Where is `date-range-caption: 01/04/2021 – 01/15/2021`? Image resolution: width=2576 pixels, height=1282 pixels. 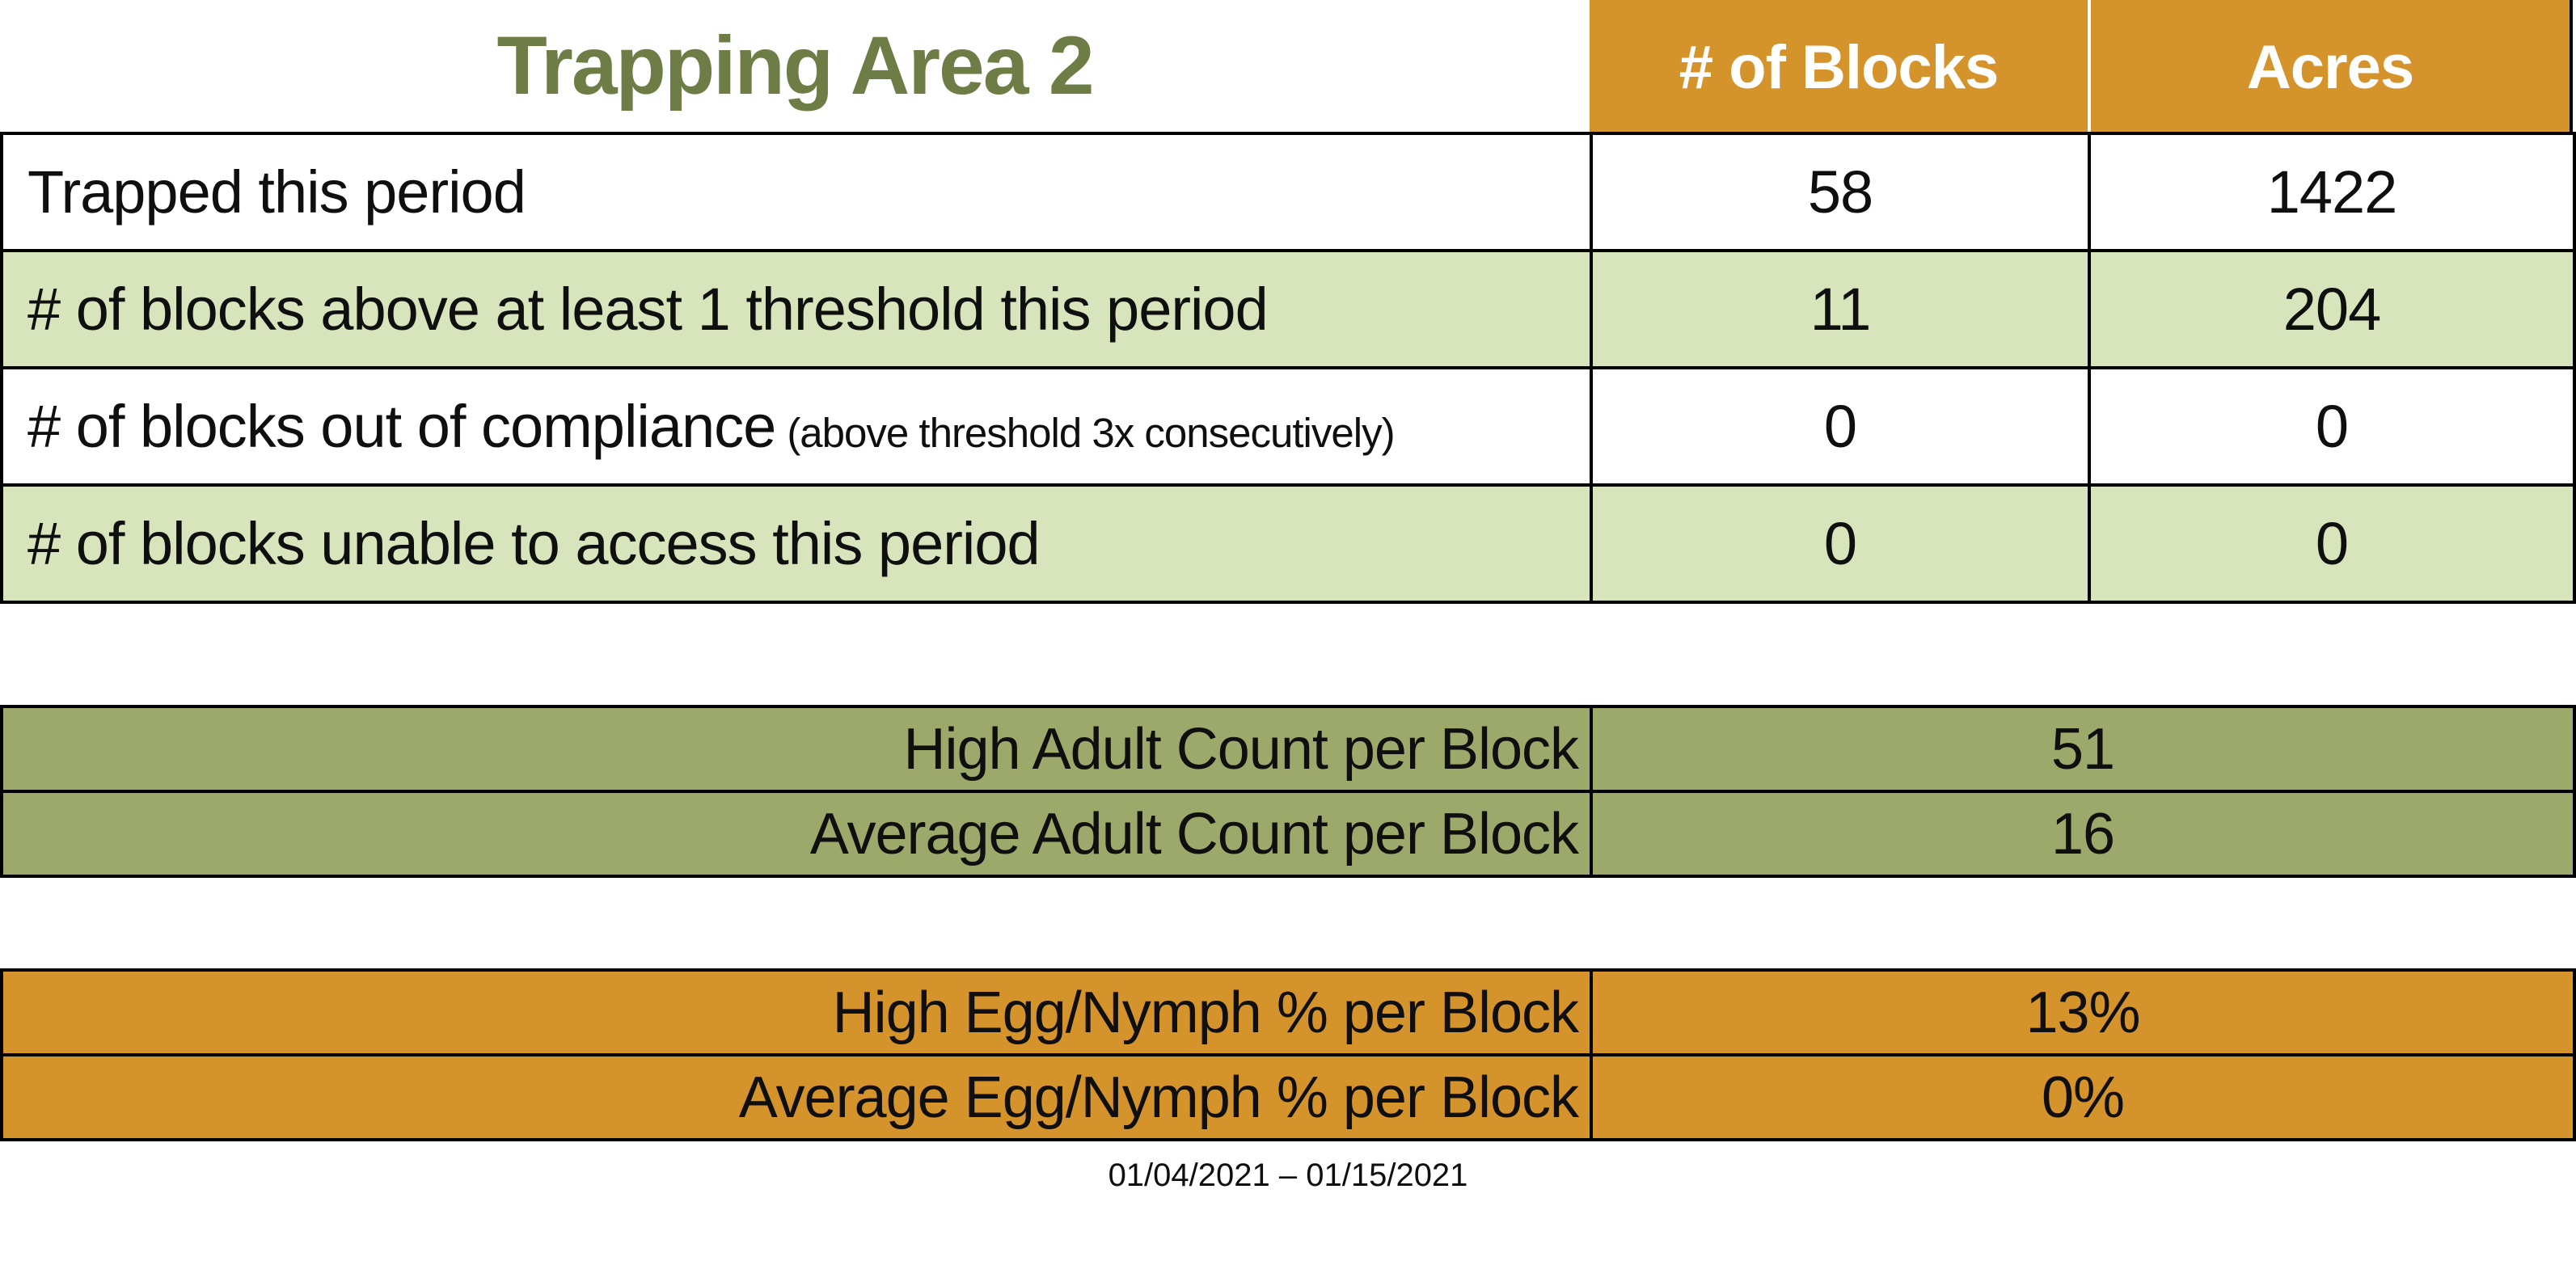 date-range-caption: 01/04/2021 – 01/15/2021 is located at coordinates (1288, 1176).